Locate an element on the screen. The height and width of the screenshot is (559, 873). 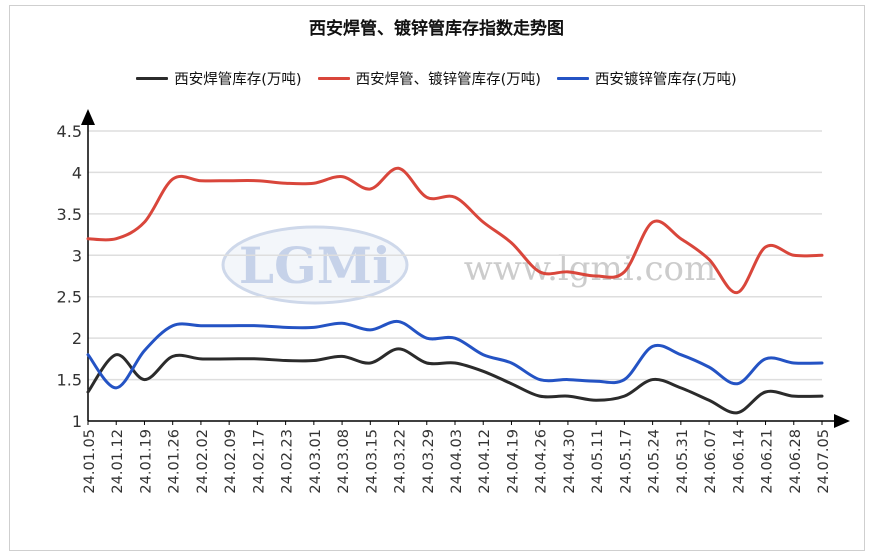
y-tick-label: 3 is located at coordinates (77, 255).